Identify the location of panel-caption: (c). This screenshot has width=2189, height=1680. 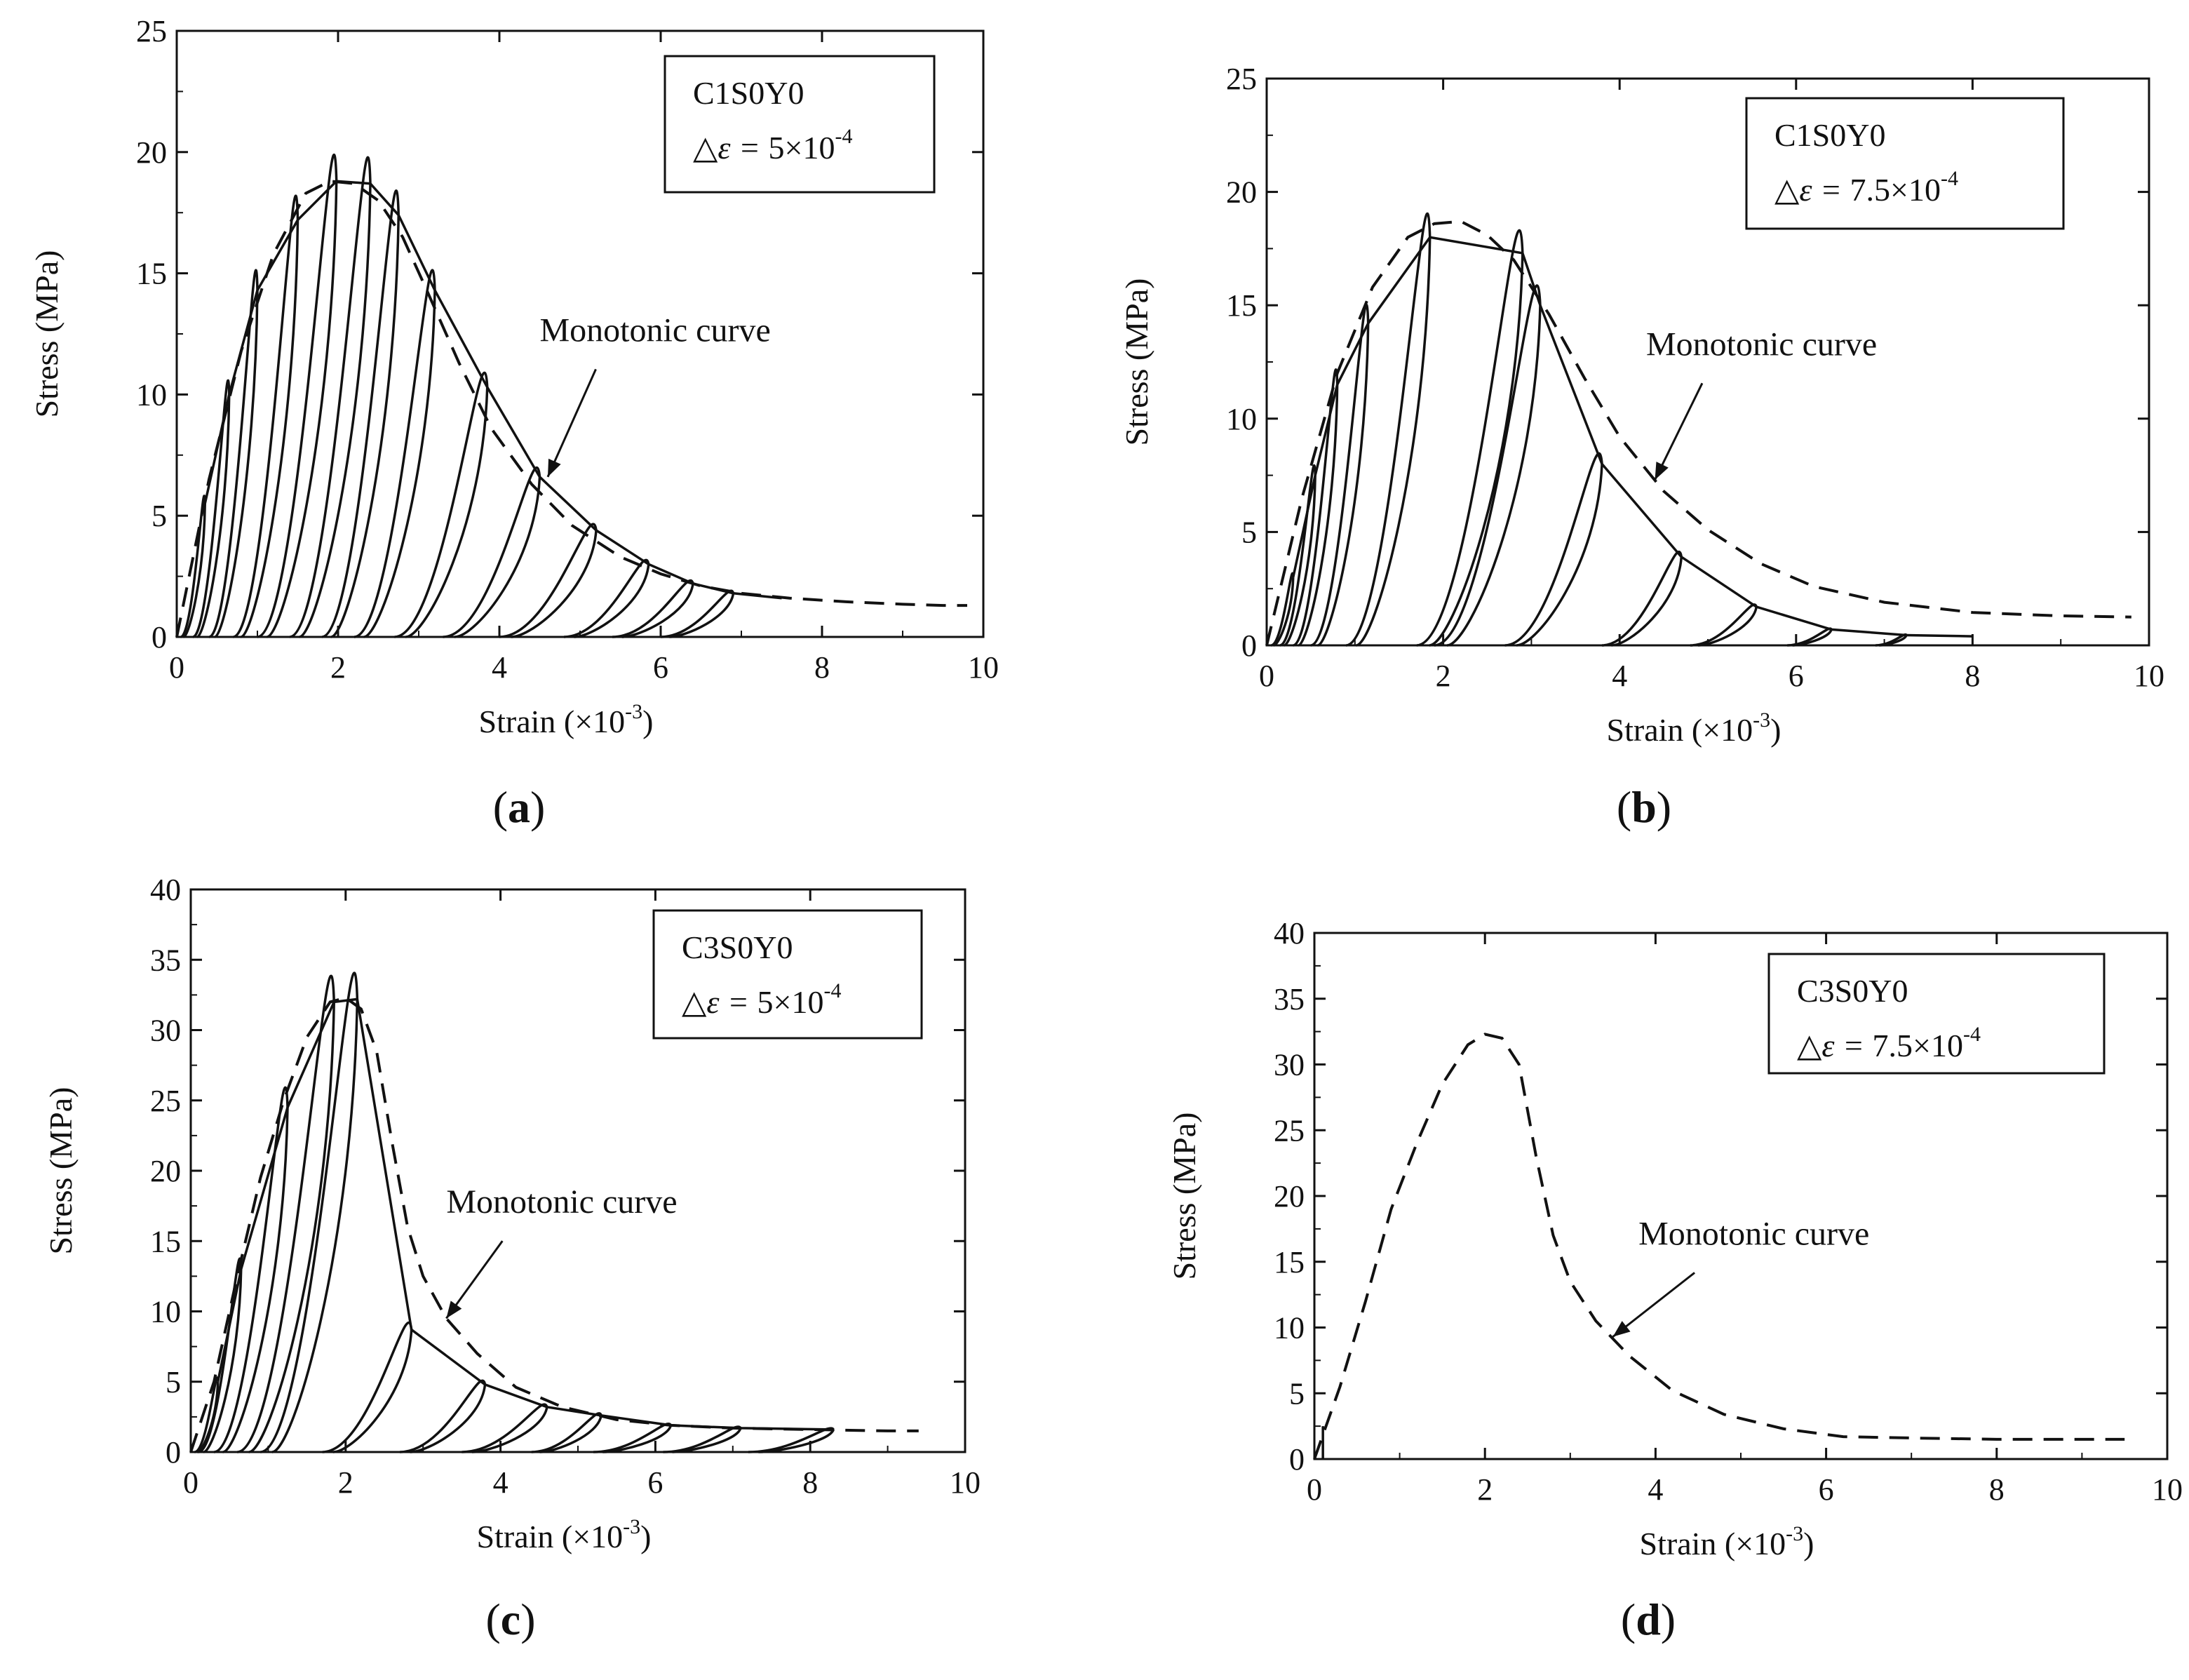
(510, 1619).